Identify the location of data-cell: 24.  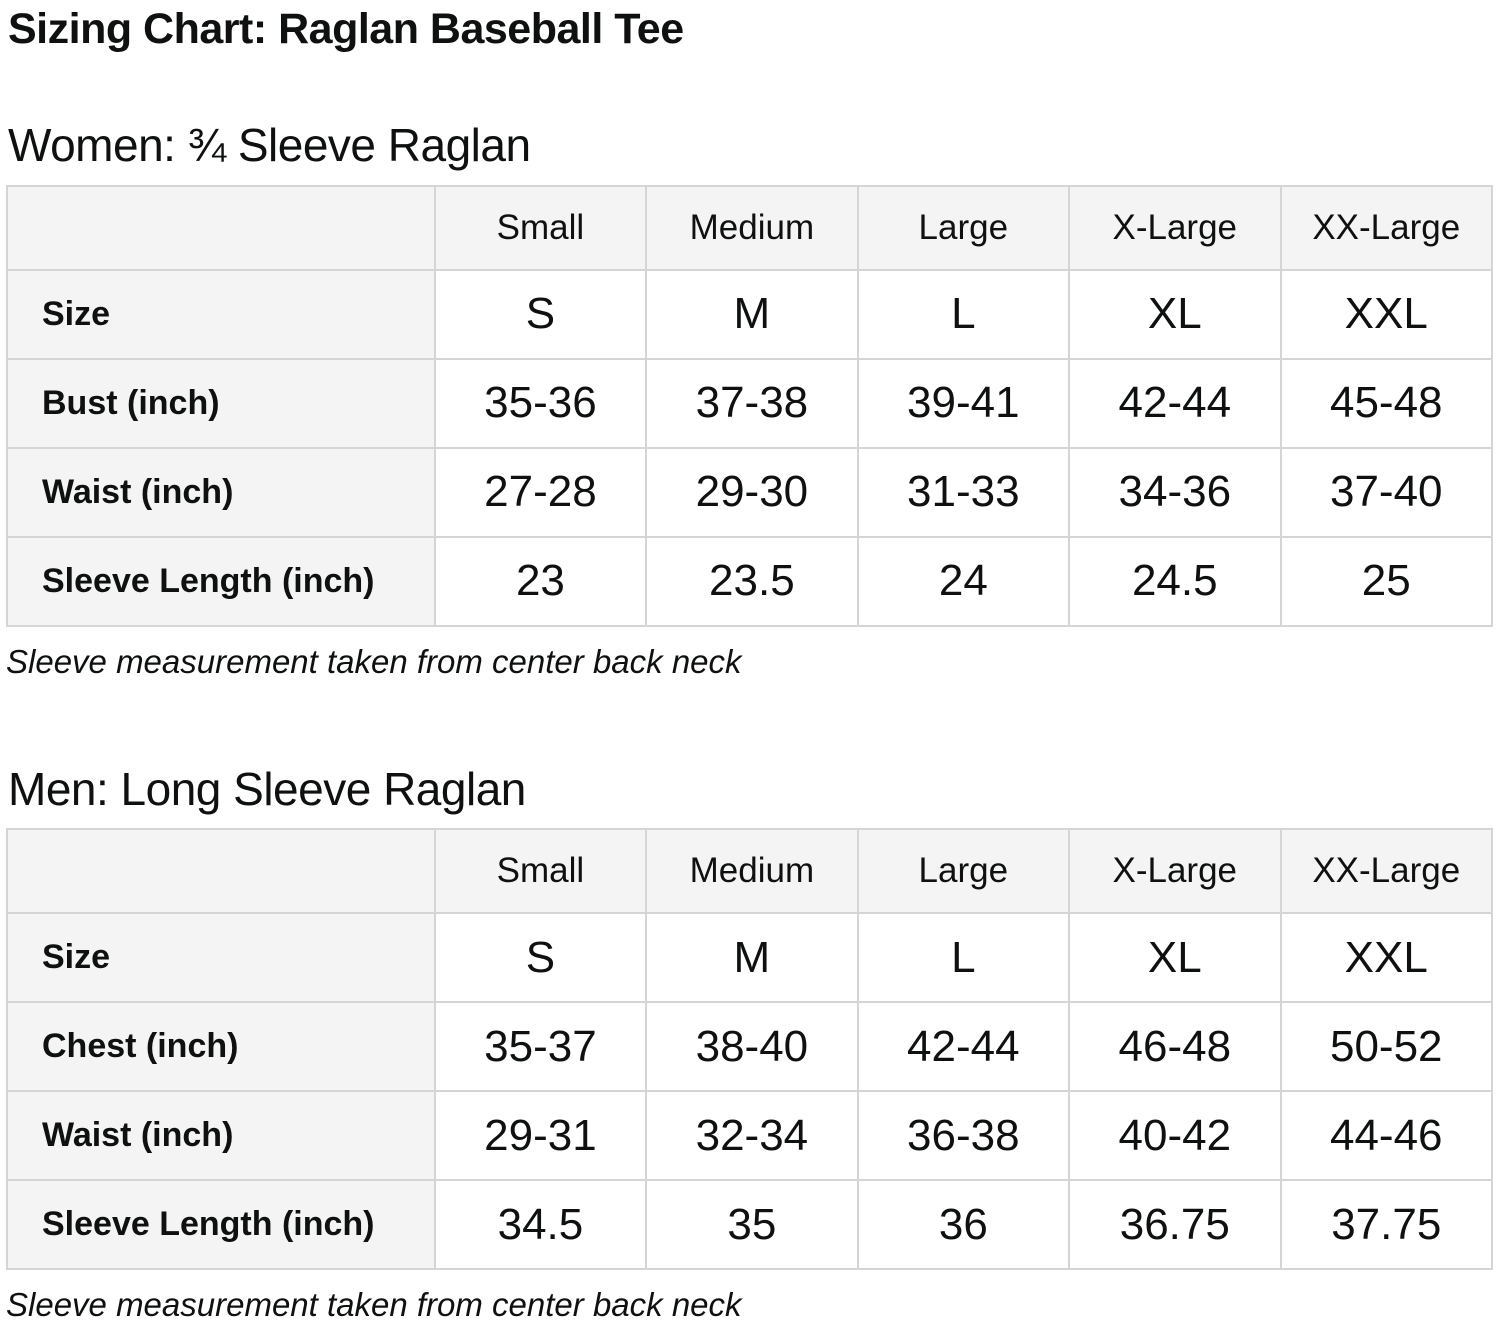
(963, 581).